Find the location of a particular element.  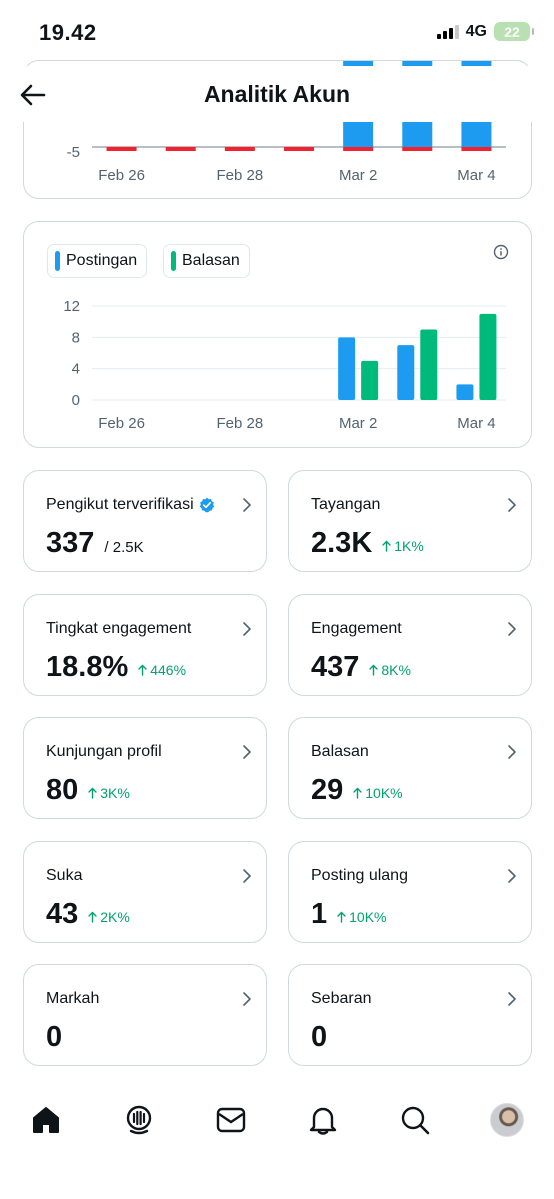

back-arrow-icon is located at coordinates (33, 95).